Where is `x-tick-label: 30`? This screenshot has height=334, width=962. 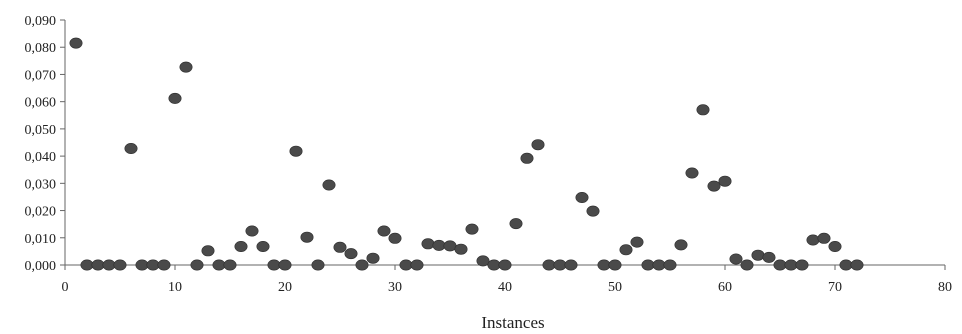 x-tick-label: 30 is located at coordinates (395, 287).